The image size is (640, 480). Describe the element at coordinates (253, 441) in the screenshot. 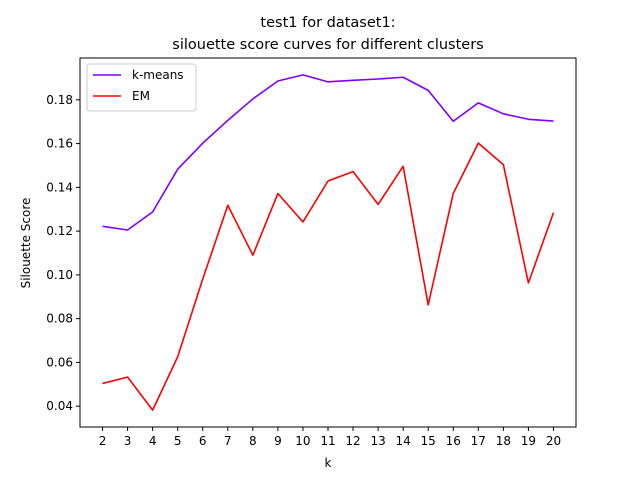

I see `x-tick-label: 8` at that location.